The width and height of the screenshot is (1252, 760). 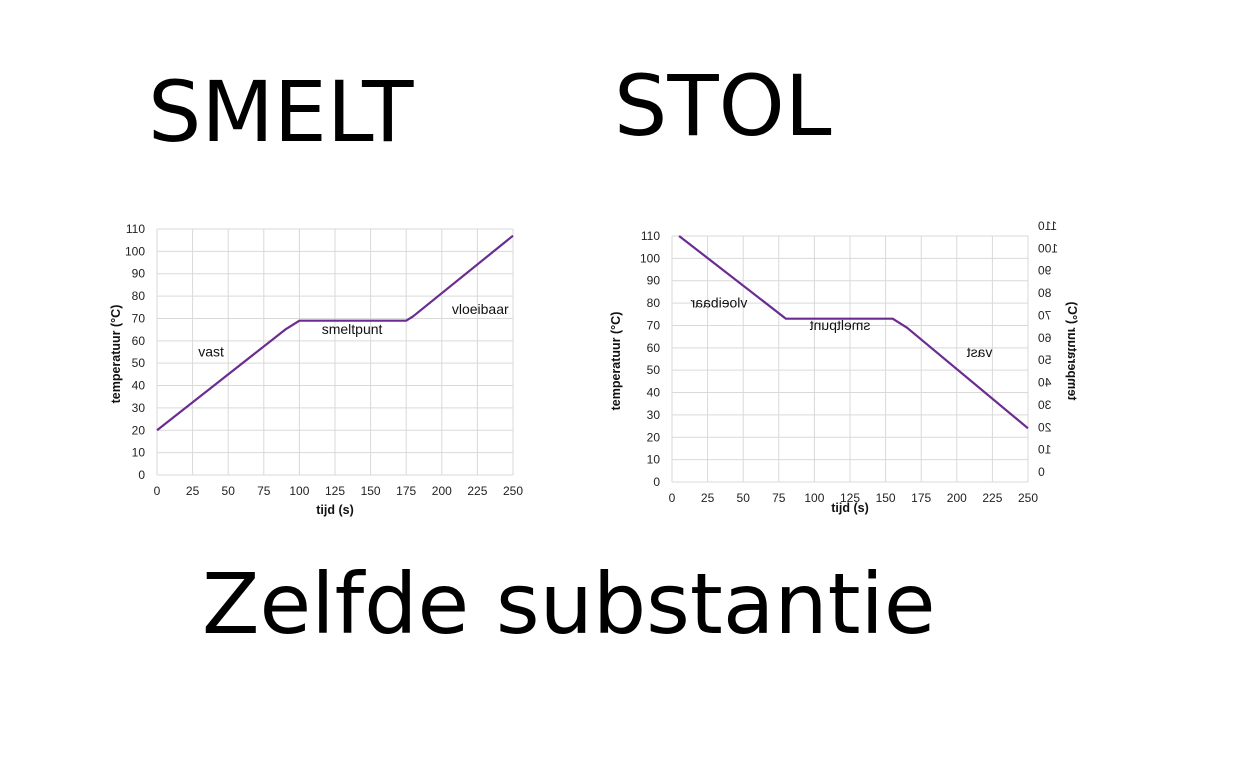 I want to click on mirrored-y-tick-label: 110, so click(x=1047, y=226).